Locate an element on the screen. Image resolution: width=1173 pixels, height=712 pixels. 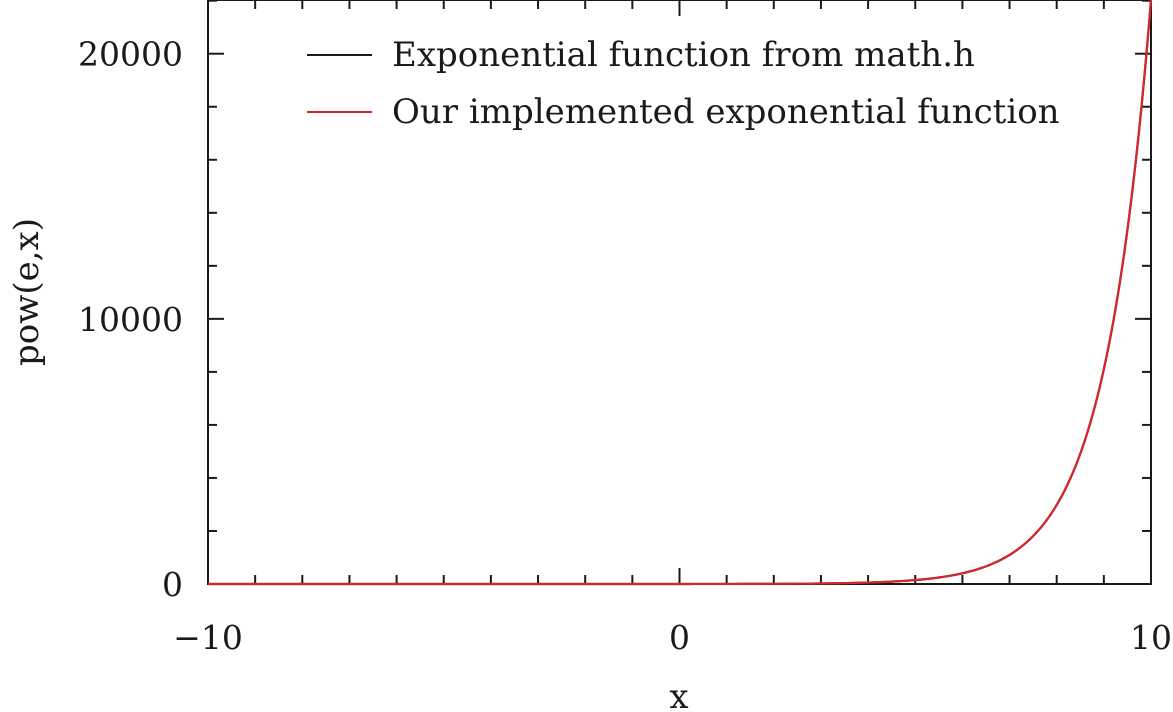
x-axis-title: x is located at coordinates (678, 694).